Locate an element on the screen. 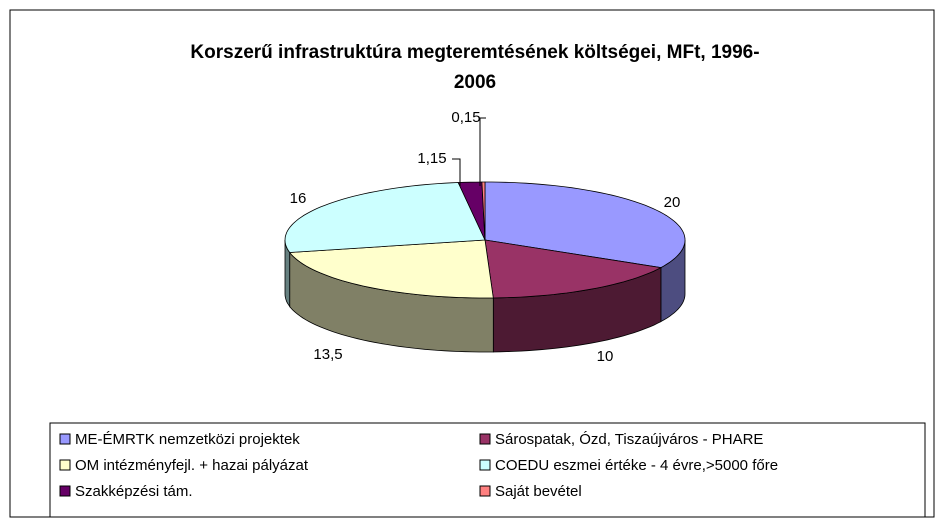  data-label: 0,15 is located at coordinates (465, 117).